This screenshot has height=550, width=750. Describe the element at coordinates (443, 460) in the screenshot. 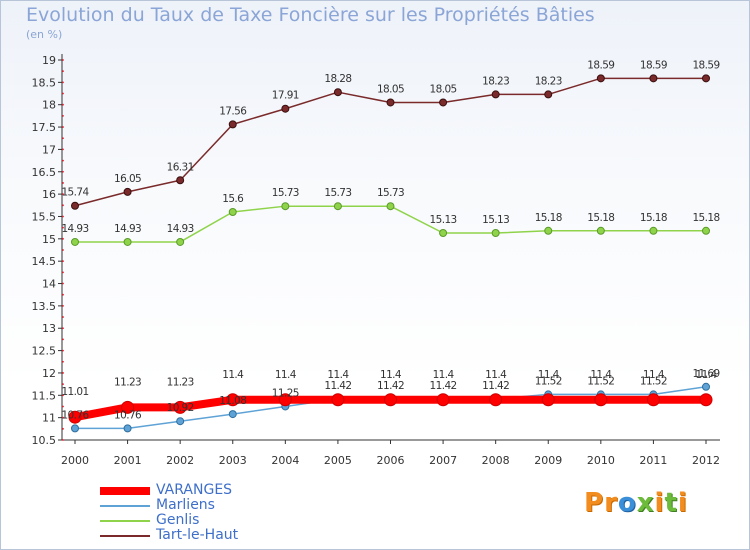

I see `x-tick-label: 2007` at that location.